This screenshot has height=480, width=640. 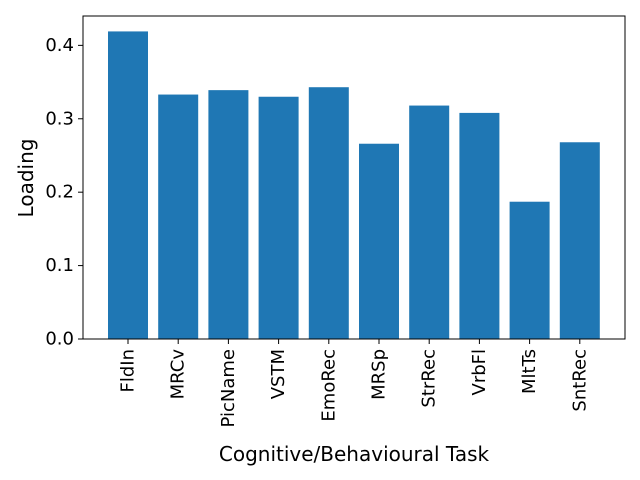 What do you see at coordinates (59, 118) in the screenshot?
I see `y-tick-label: 0.3` at bounding box center [59, 118].